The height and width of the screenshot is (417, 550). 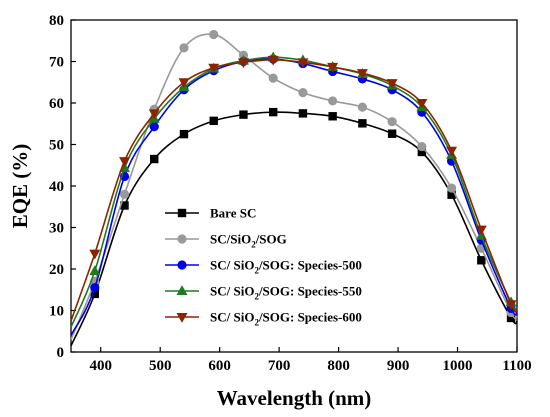 What do you see at coordinates (56, 21) in the screenshot?
I see `y-tick-label: 80` at bounding box center [56, 21].